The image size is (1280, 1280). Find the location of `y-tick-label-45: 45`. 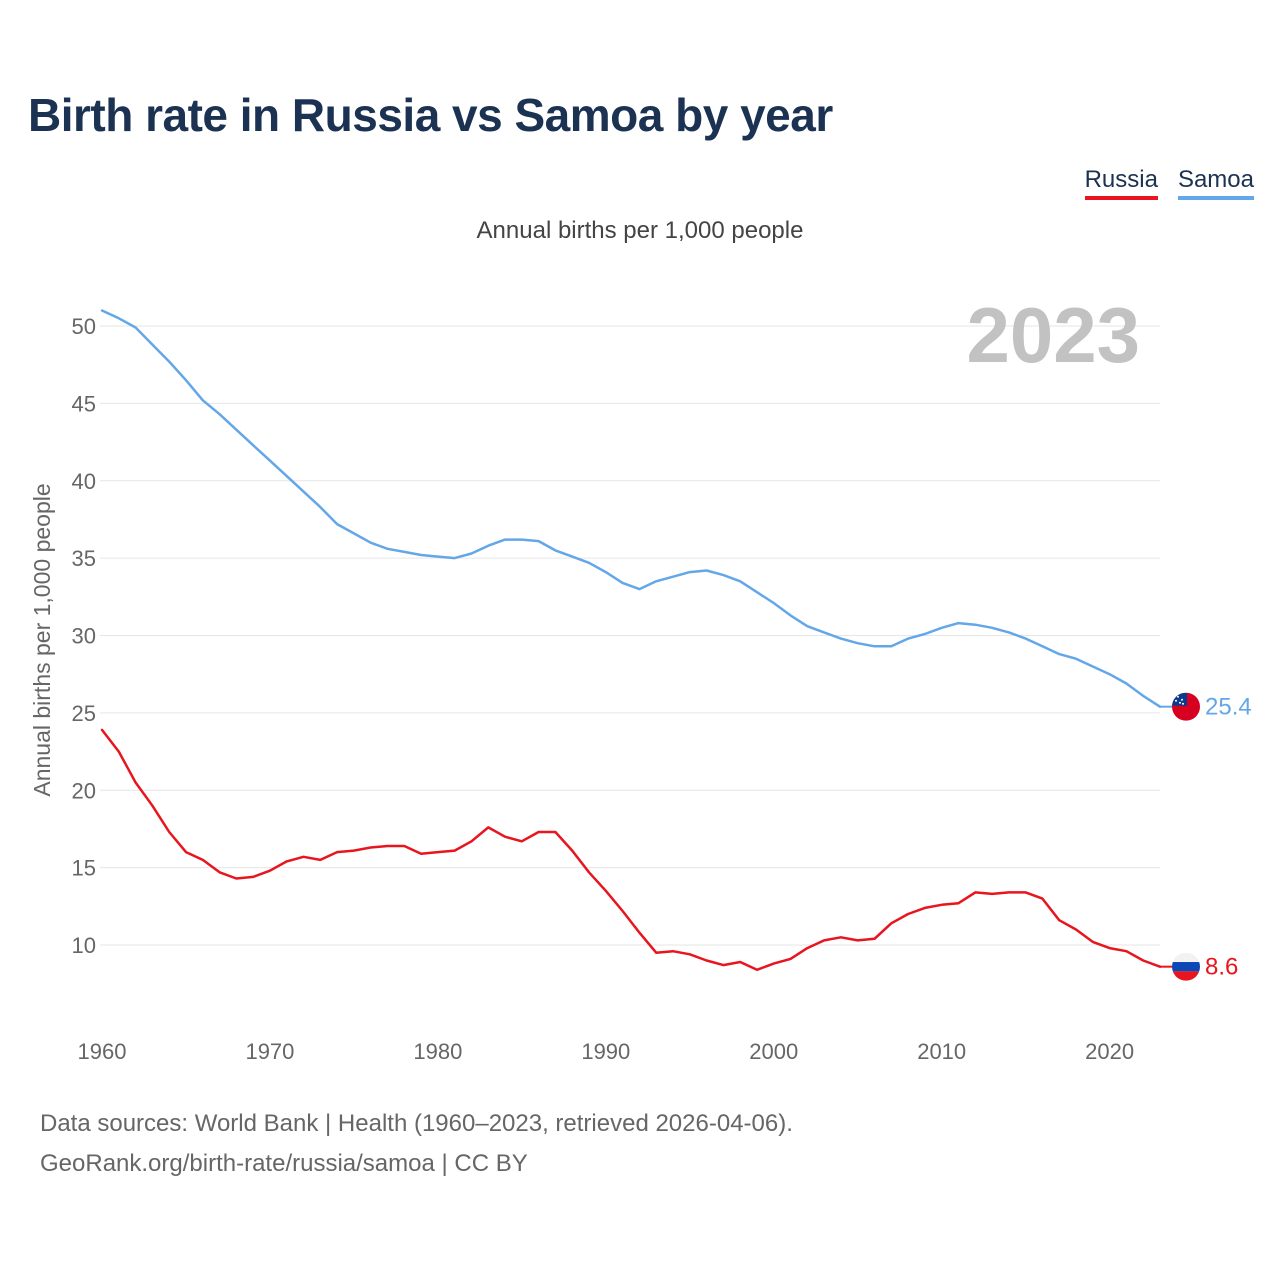

y-tick-label-45: 45 is located at coordinates (84, 403).